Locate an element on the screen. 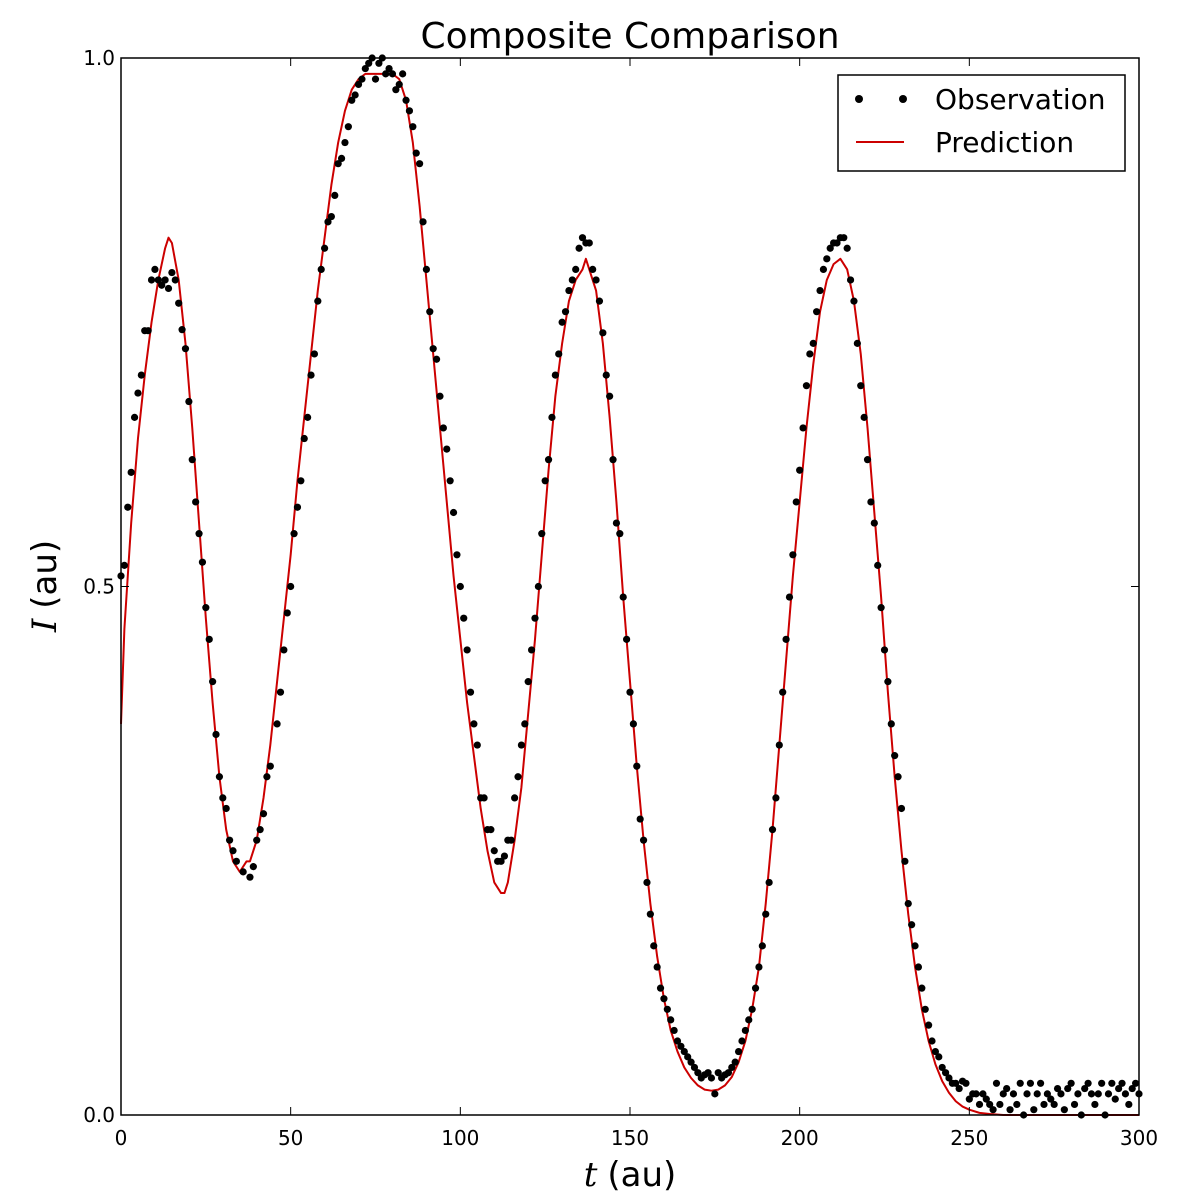 The image size is (1200, 1200). x-tick-labels: 0 50 100 150 200 250 300 is located at coordinates (636, 1138).